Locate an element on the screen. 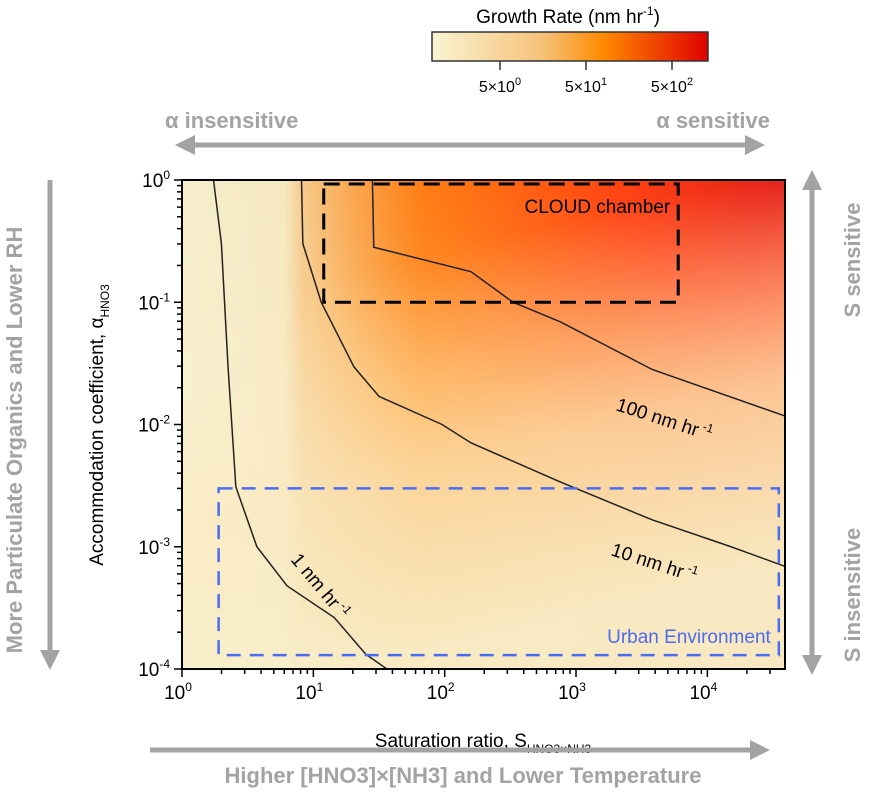  y-tick-label: 10⁻⁴ is located at coordinates (154, 669).